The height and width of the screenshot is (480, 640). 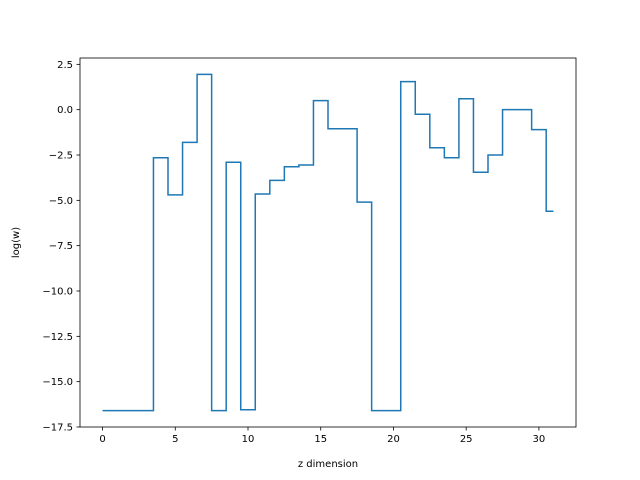 What do you see at coordinates (57, 428) in the screenshot?
I see `y-tick-label: −17.5` at bounding box center [57, 428].